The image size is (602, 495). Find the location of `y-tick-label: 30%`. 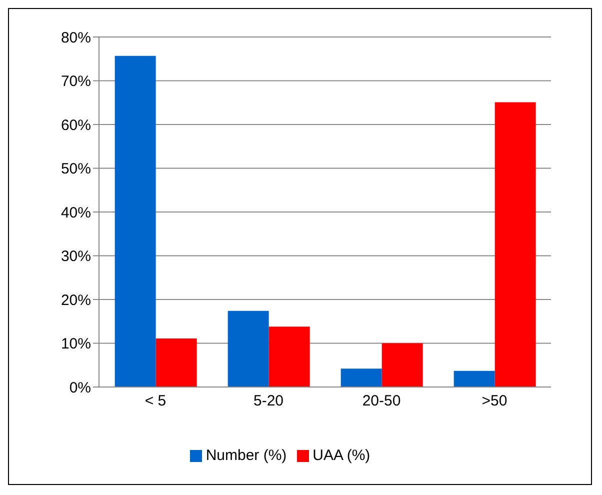

y-tick-label: 30% is located at coordinates (75, 257).